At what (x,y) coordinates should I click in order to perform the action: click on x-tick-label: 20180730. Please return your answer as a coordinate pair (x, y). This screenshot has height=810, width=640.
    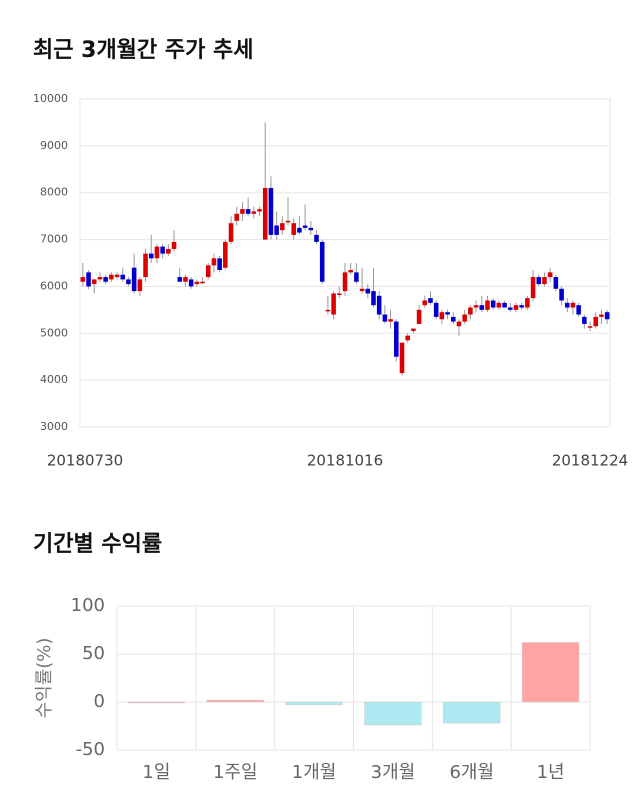
    Looking at the image, I should click on (85, 461).